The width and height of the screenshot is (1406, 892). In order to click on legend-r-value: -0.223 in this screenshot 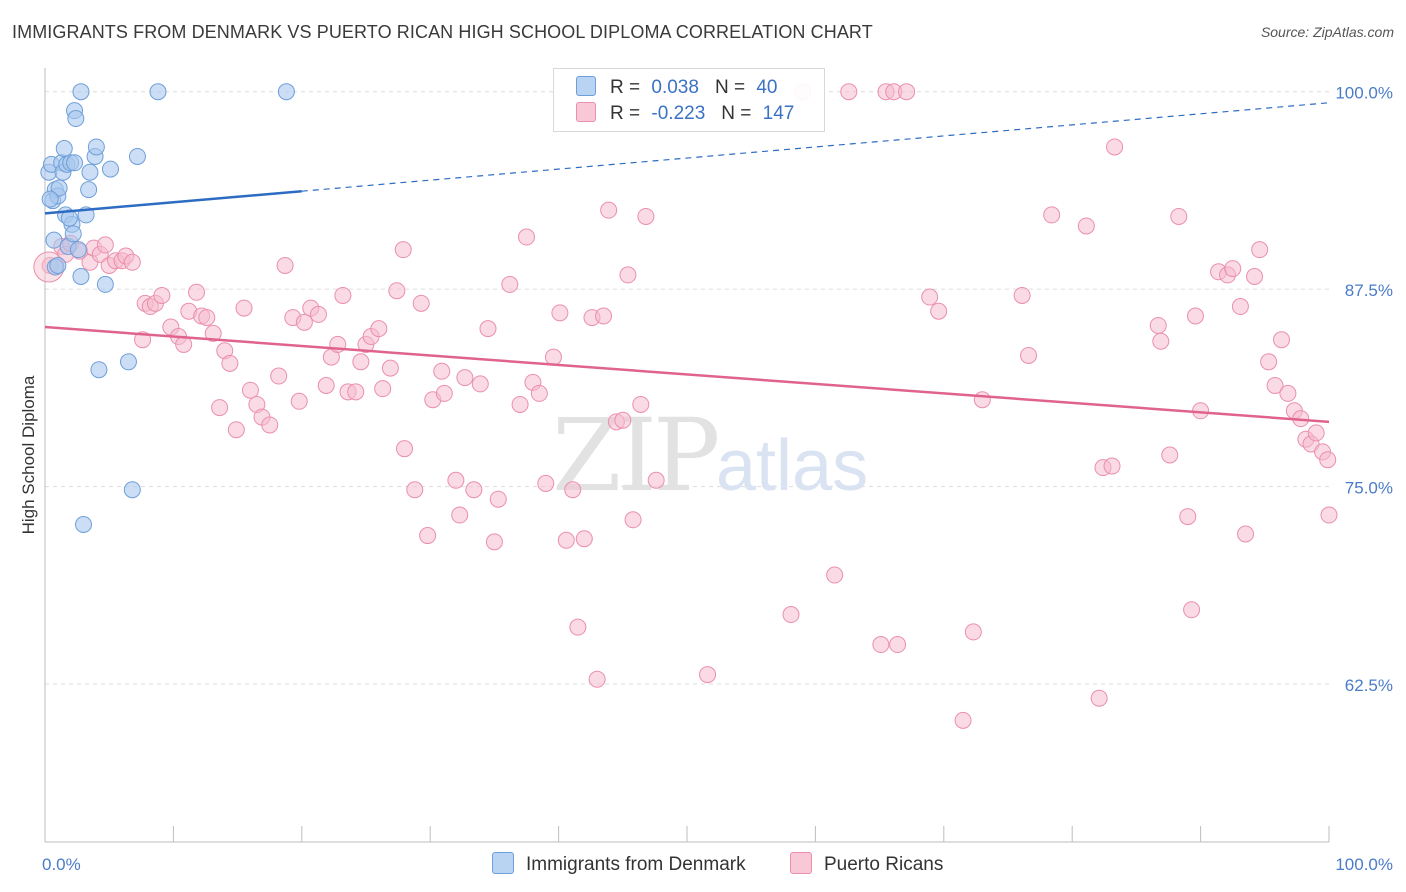, I will do `click(678, 113)`.